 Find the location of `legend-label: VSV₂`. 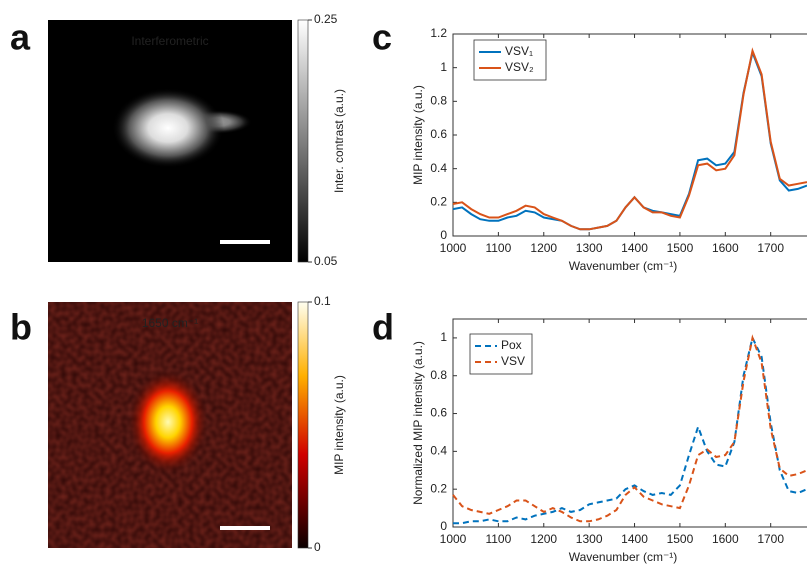

legend-label: VSV₂ is located at coordinates (519, 67).